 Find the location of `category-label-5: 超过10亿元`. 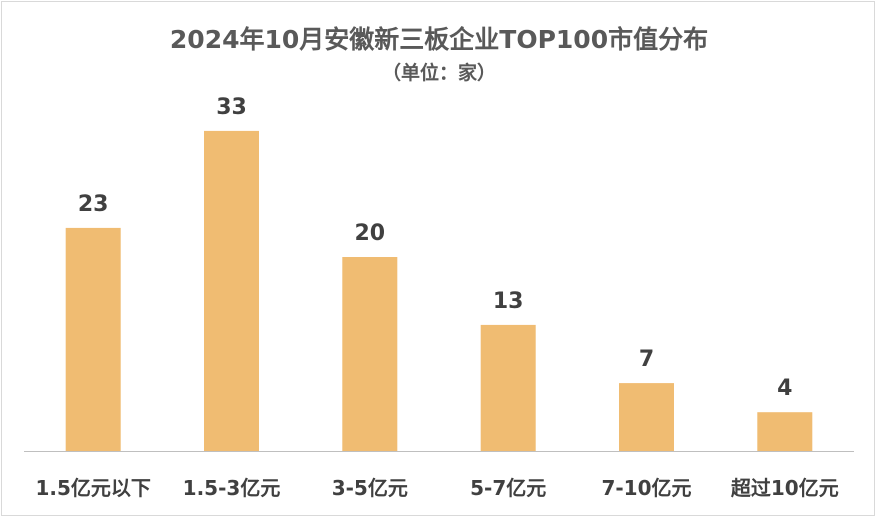

category-label-5: 超过10亿元 is located at coordinates (784, 488).